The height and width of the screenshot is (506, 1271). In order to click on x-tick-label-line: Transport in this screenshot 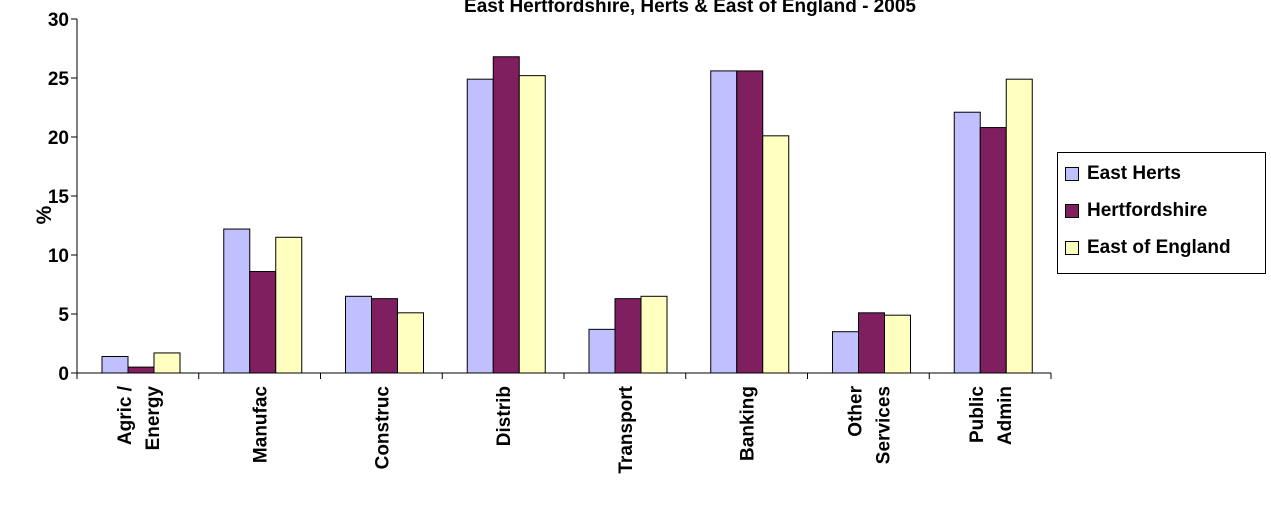, I will do `click(626, 429)`.